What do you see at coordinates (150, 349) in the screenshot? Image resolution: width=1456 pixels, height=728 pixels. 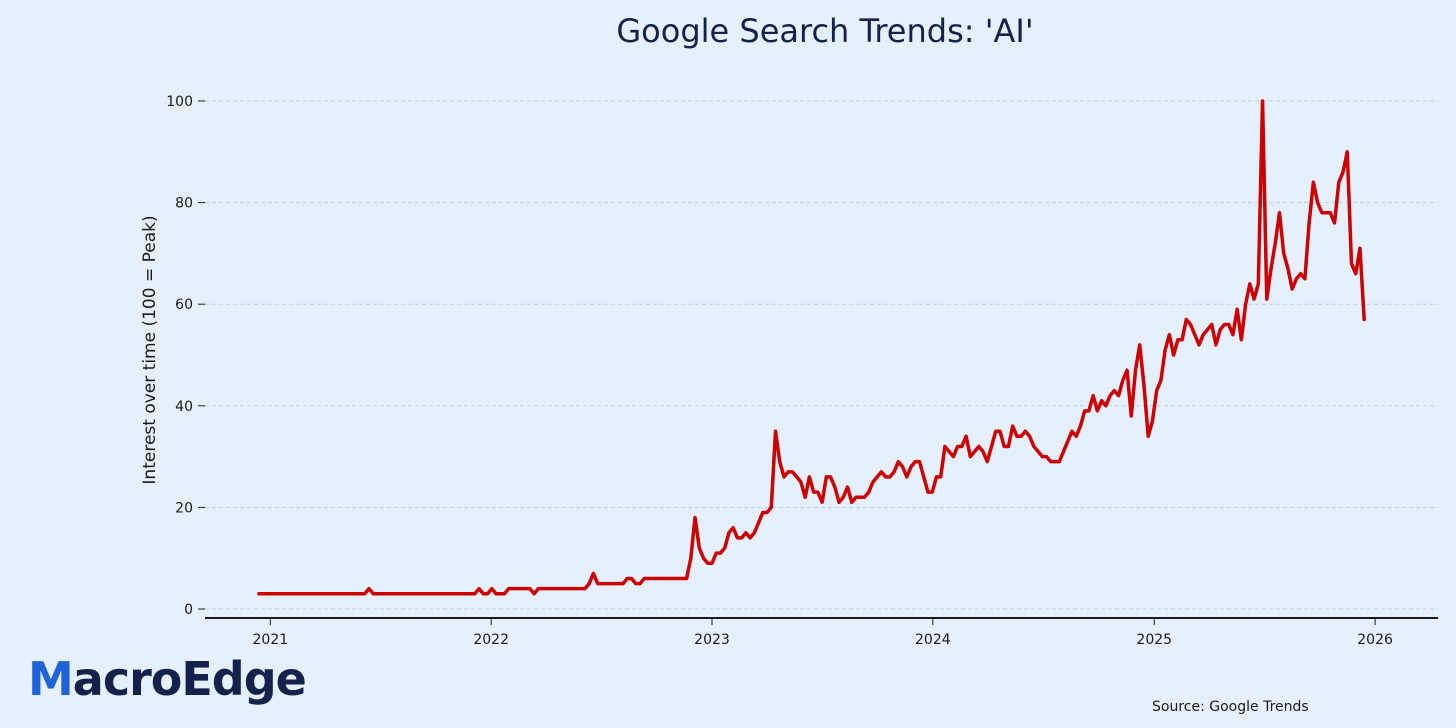 I see `y-axis-label: Interest over time (100 = Peak)` at bounding box center [150, 349].